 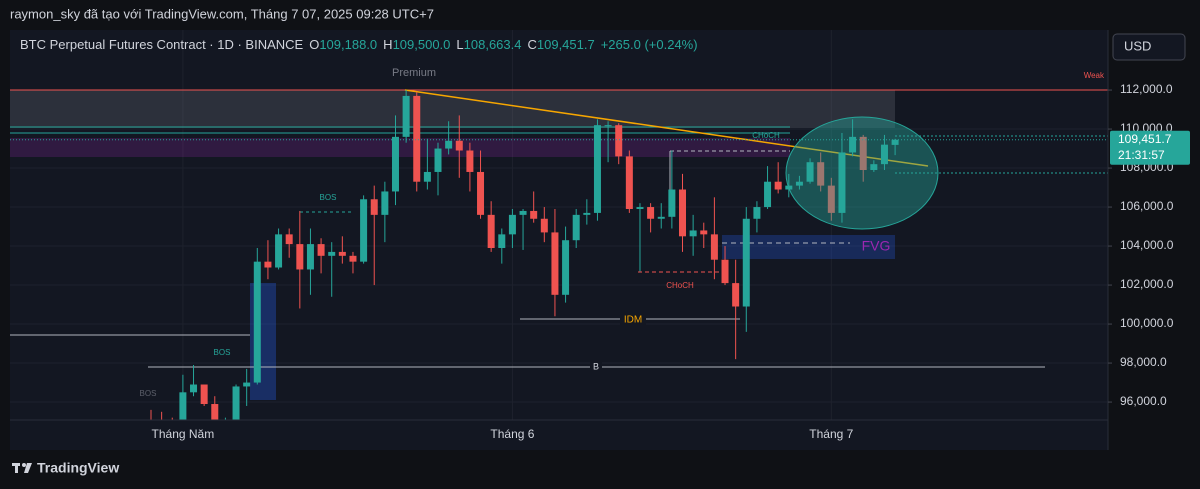 What do you see at coordinates (1147, 284) in the screenshot?
I see `y-tick-label: 102,000.0` at bounding box center [1147, 284].